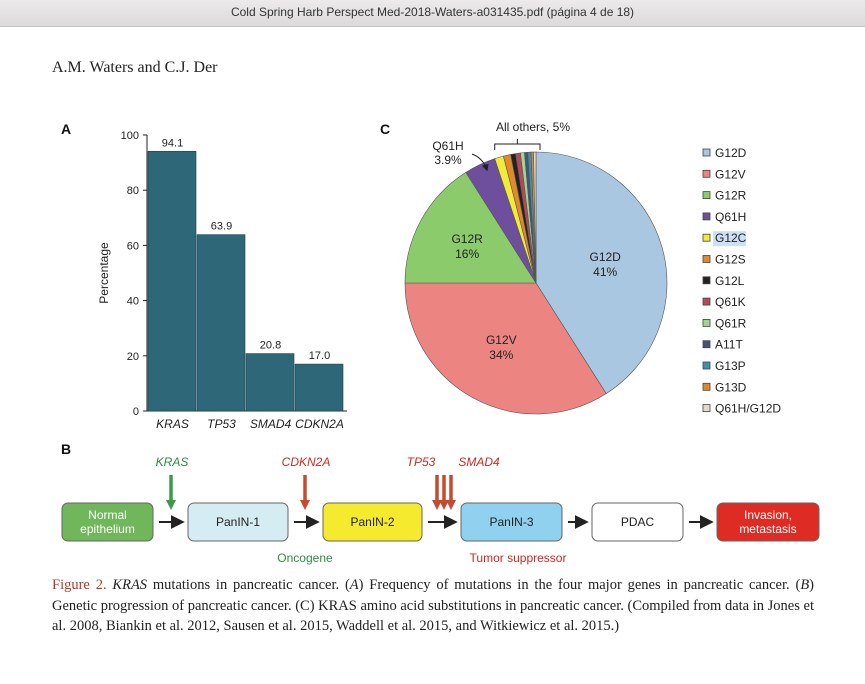 The width and height of the screenshot is (865, 684). I want to click on bar-value-label: 20.8, so click(270, 346).